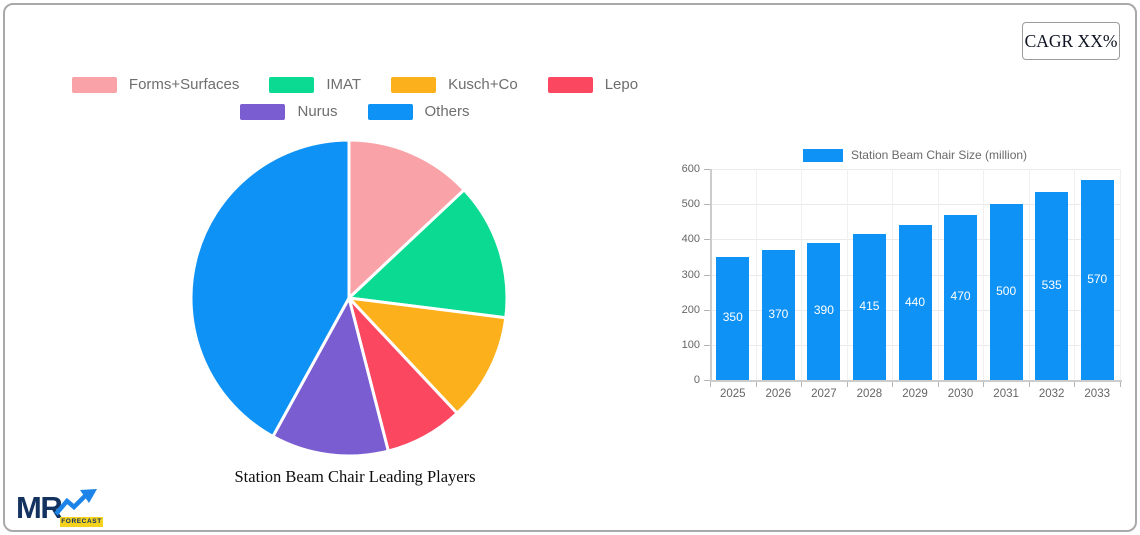  I want to click on bar-2025, so click(733, 318).